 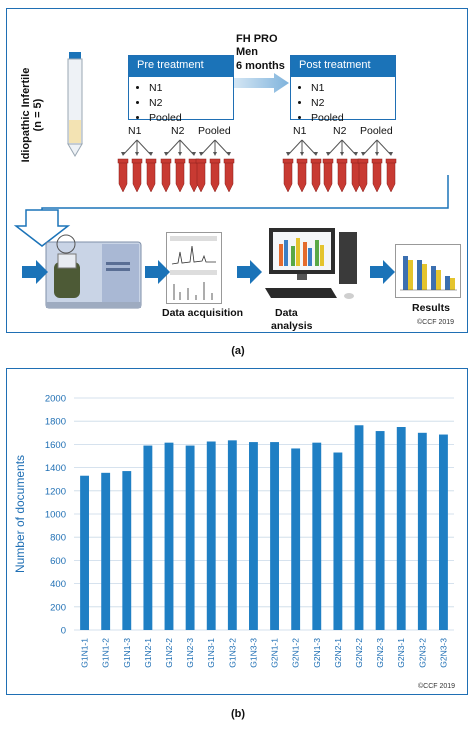 I want to click on x-tick-label: G2N3-1, so click(x=401, y=653).